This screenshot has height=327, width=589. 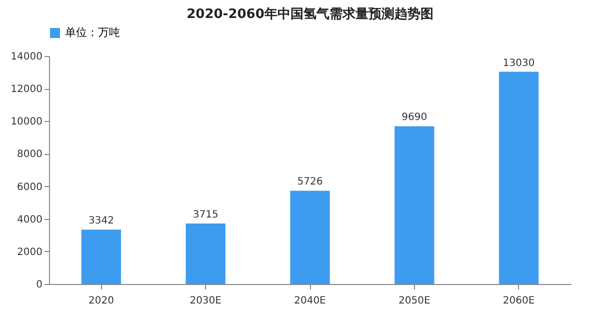 I want to click on data-label: 3715, so click(x=205, y=215).